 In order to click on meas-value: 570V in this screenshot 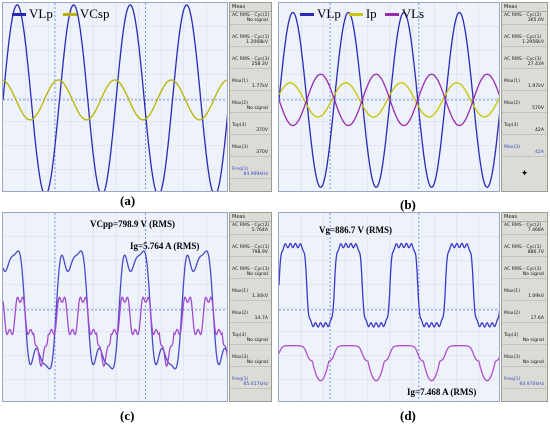, I will do `click(524, 109)`.